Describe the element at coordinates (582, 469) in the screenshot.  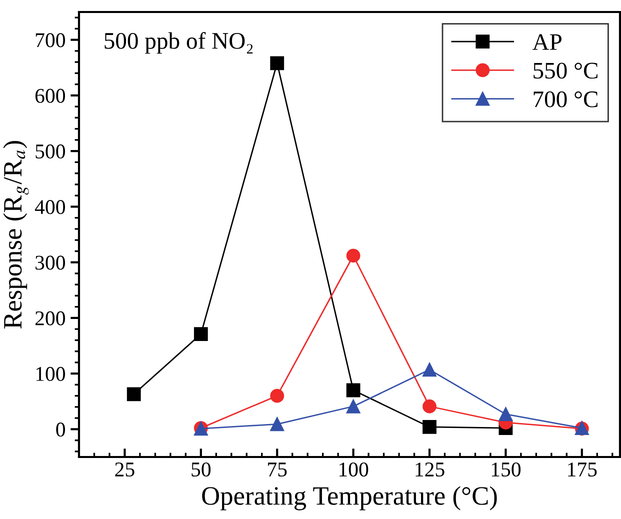
I see `x-tick-label: 175` at that location.